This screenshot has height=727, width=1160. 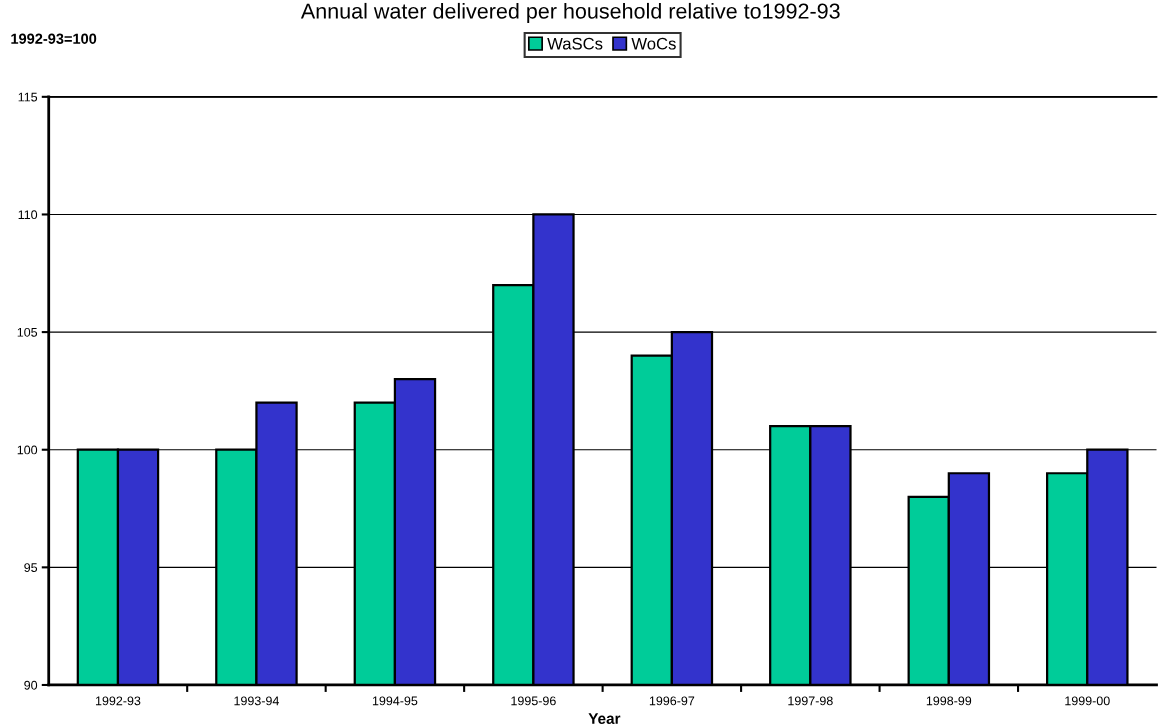 I want to click on x-tick-label: 1996-97, so click(x=672, y=701).